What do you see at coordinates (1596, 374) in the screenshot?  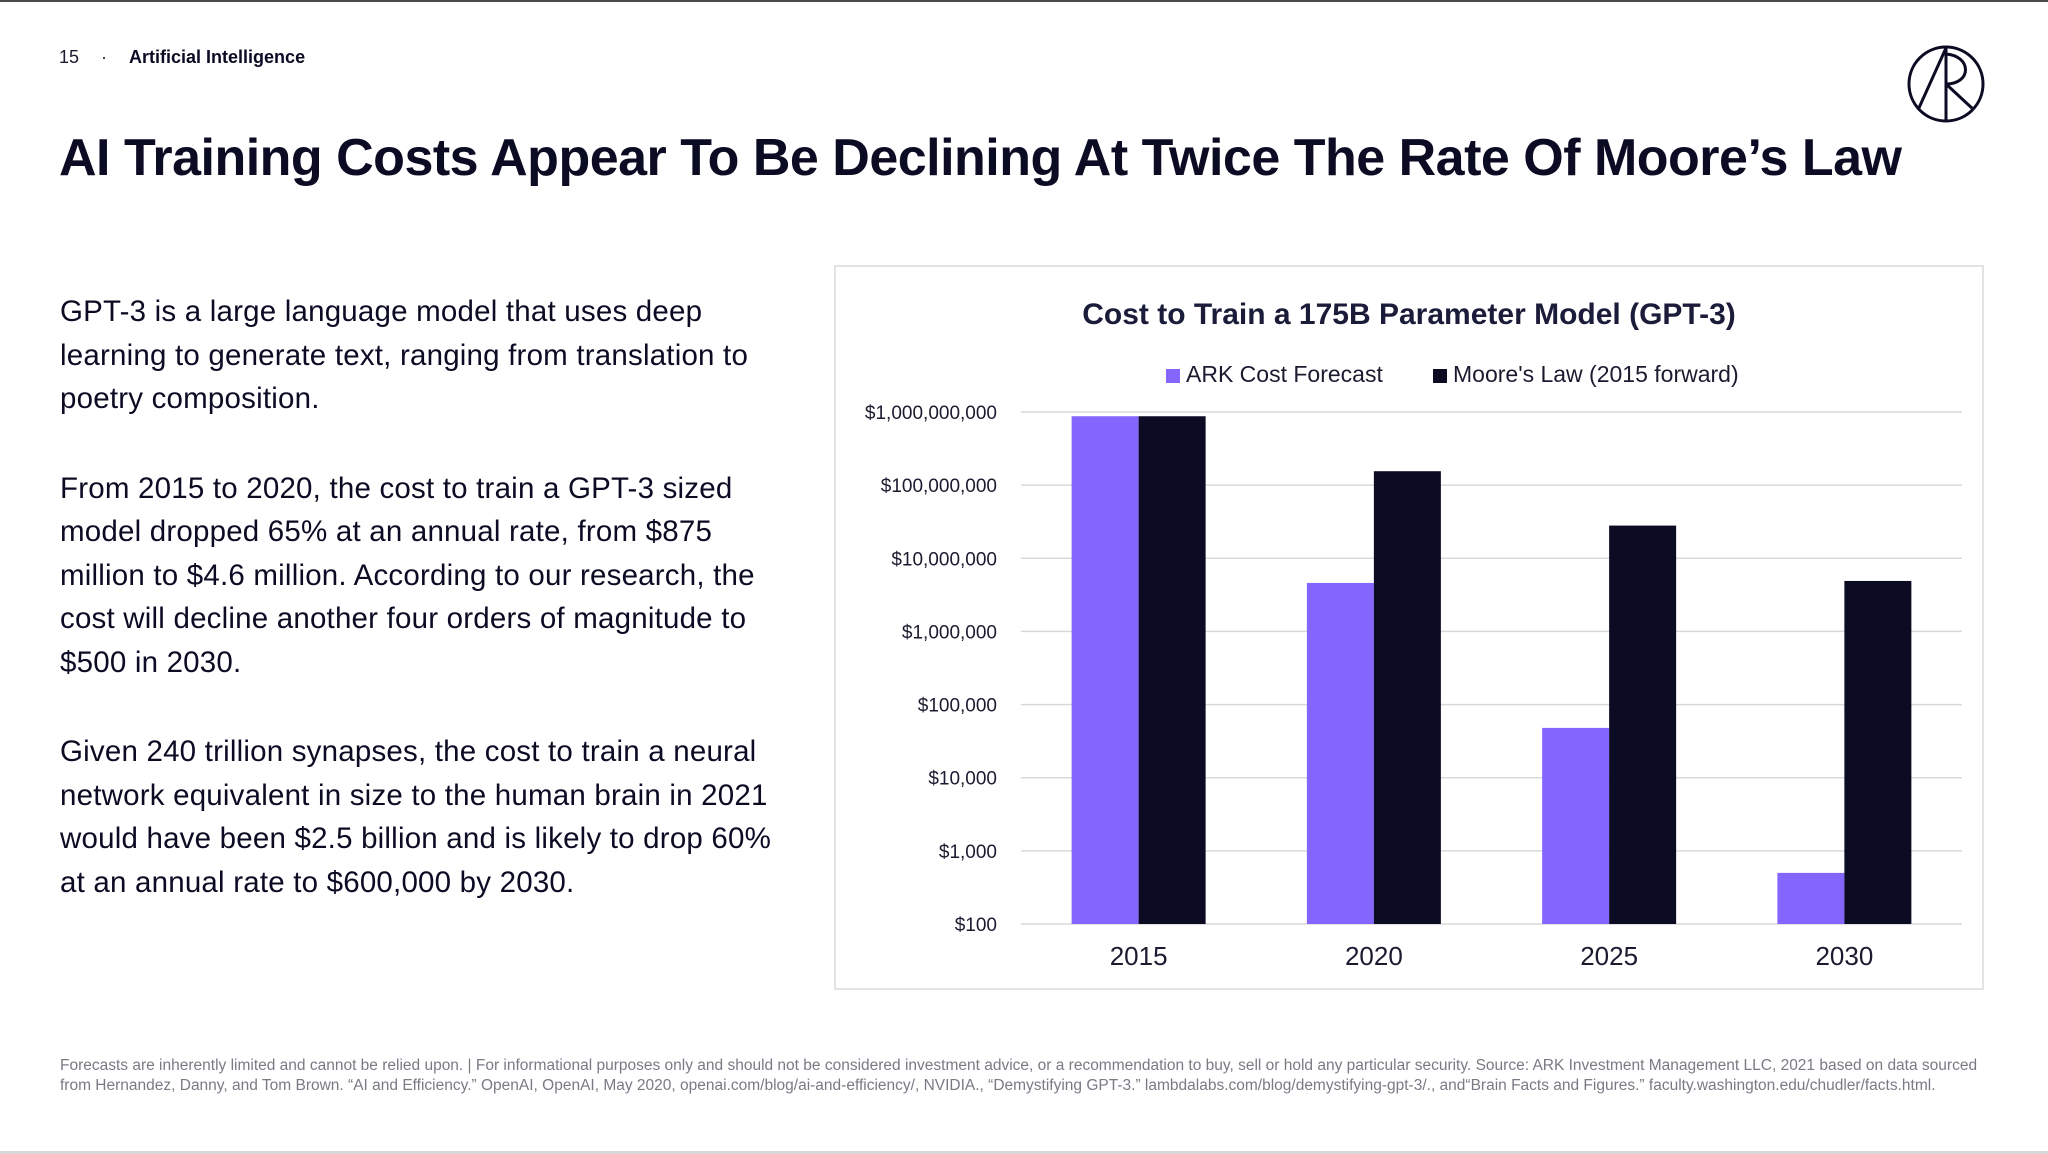 I see `legend-label-2: Moore's Law (2015 forward)` at bounding box center [1596, 374].